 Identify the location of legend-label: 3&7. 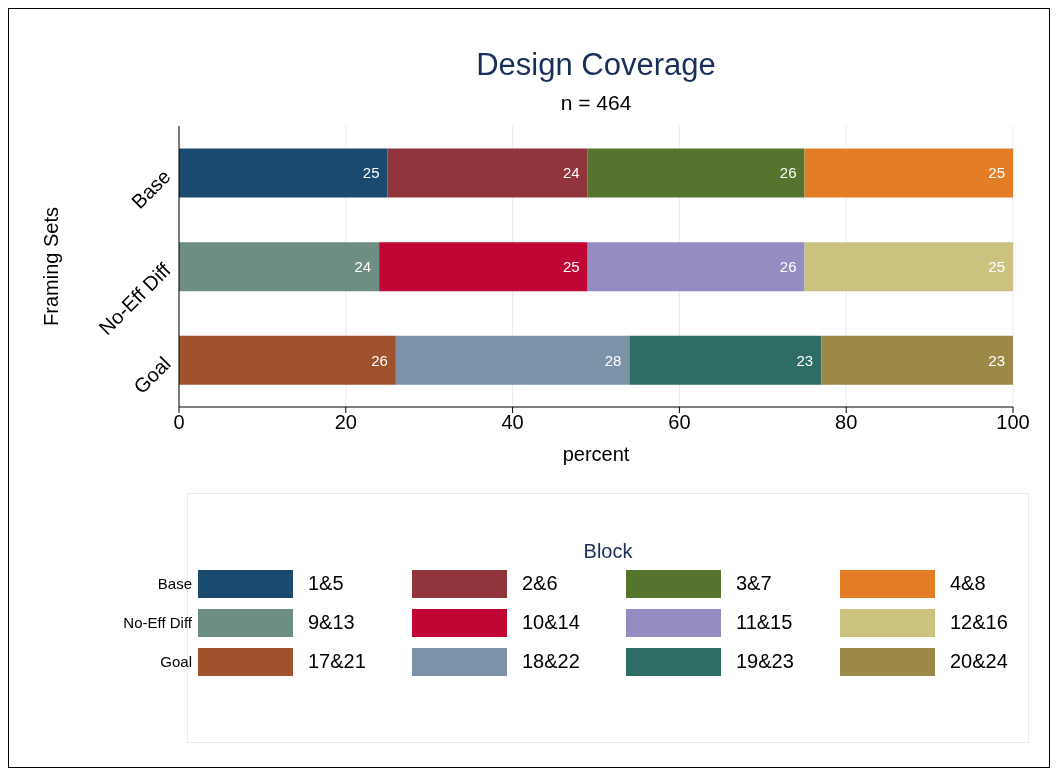
(754, 583).